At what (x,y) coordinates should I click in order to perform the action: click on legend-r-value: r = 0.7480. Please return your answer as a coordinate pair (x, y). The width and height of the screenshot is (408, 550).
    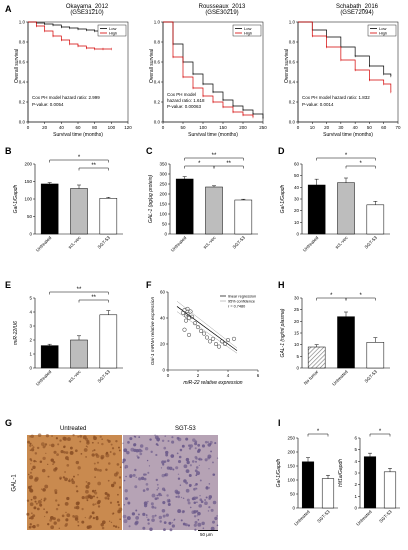
    Looking at the image, I should click on (236, 307).